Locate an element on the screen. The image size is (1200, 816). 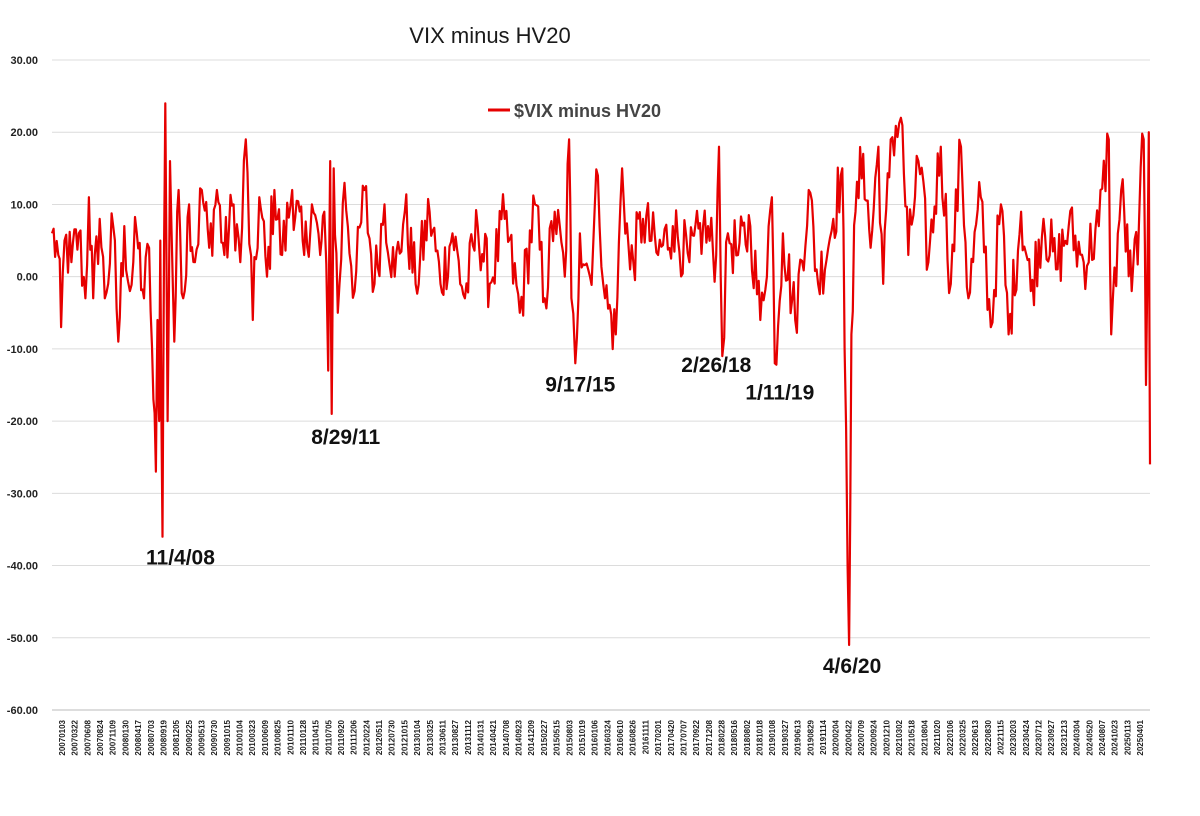
x-tick-label: 20170707 is located at coordinates (683, 737).